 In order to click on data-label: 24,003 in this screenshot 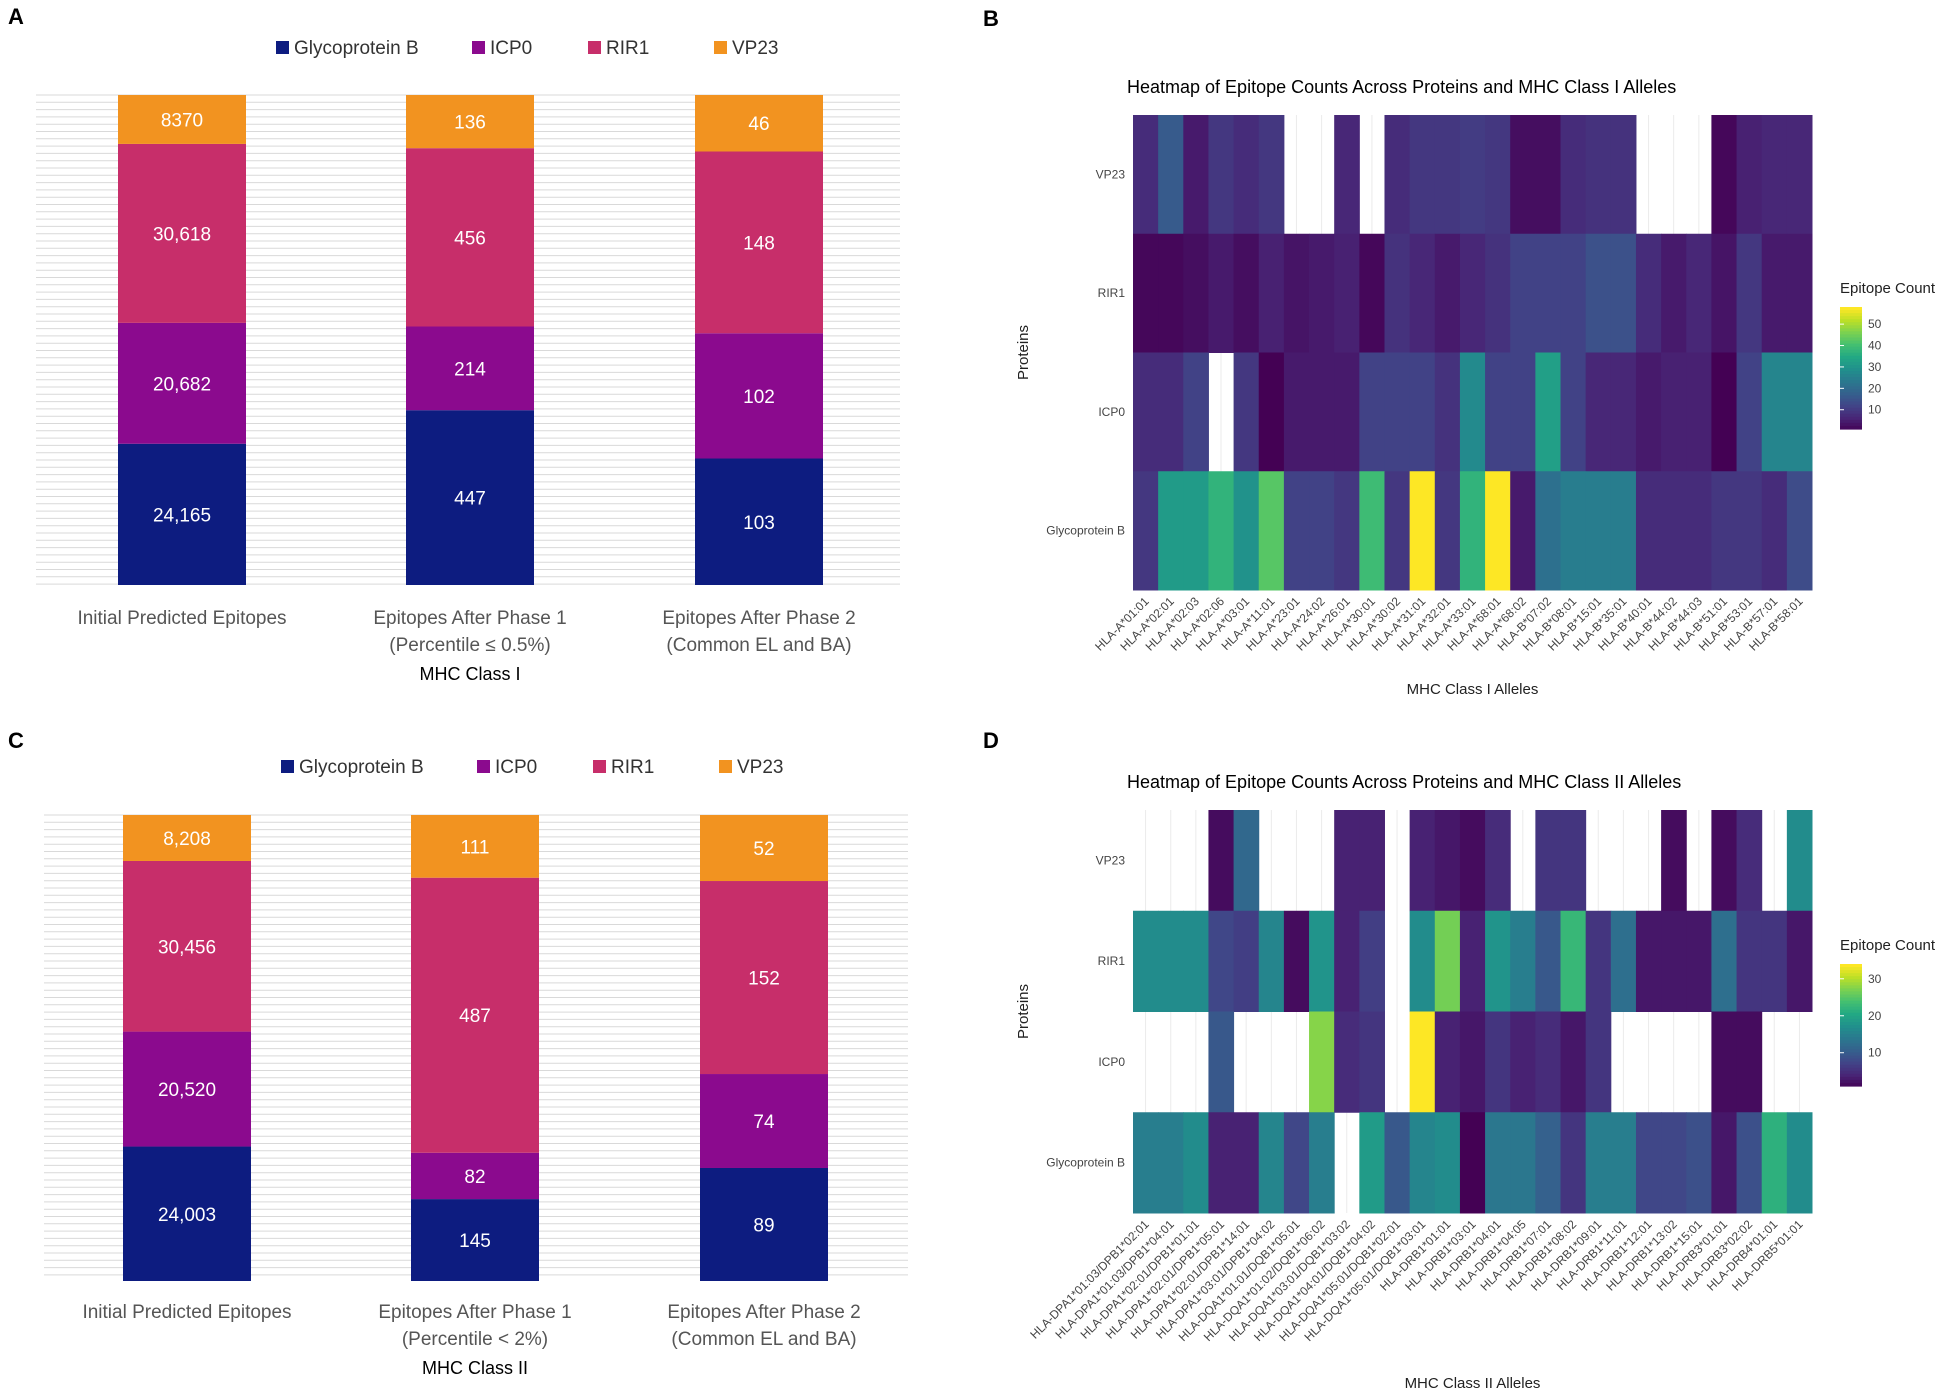, I will do `click(187, 1215)`.